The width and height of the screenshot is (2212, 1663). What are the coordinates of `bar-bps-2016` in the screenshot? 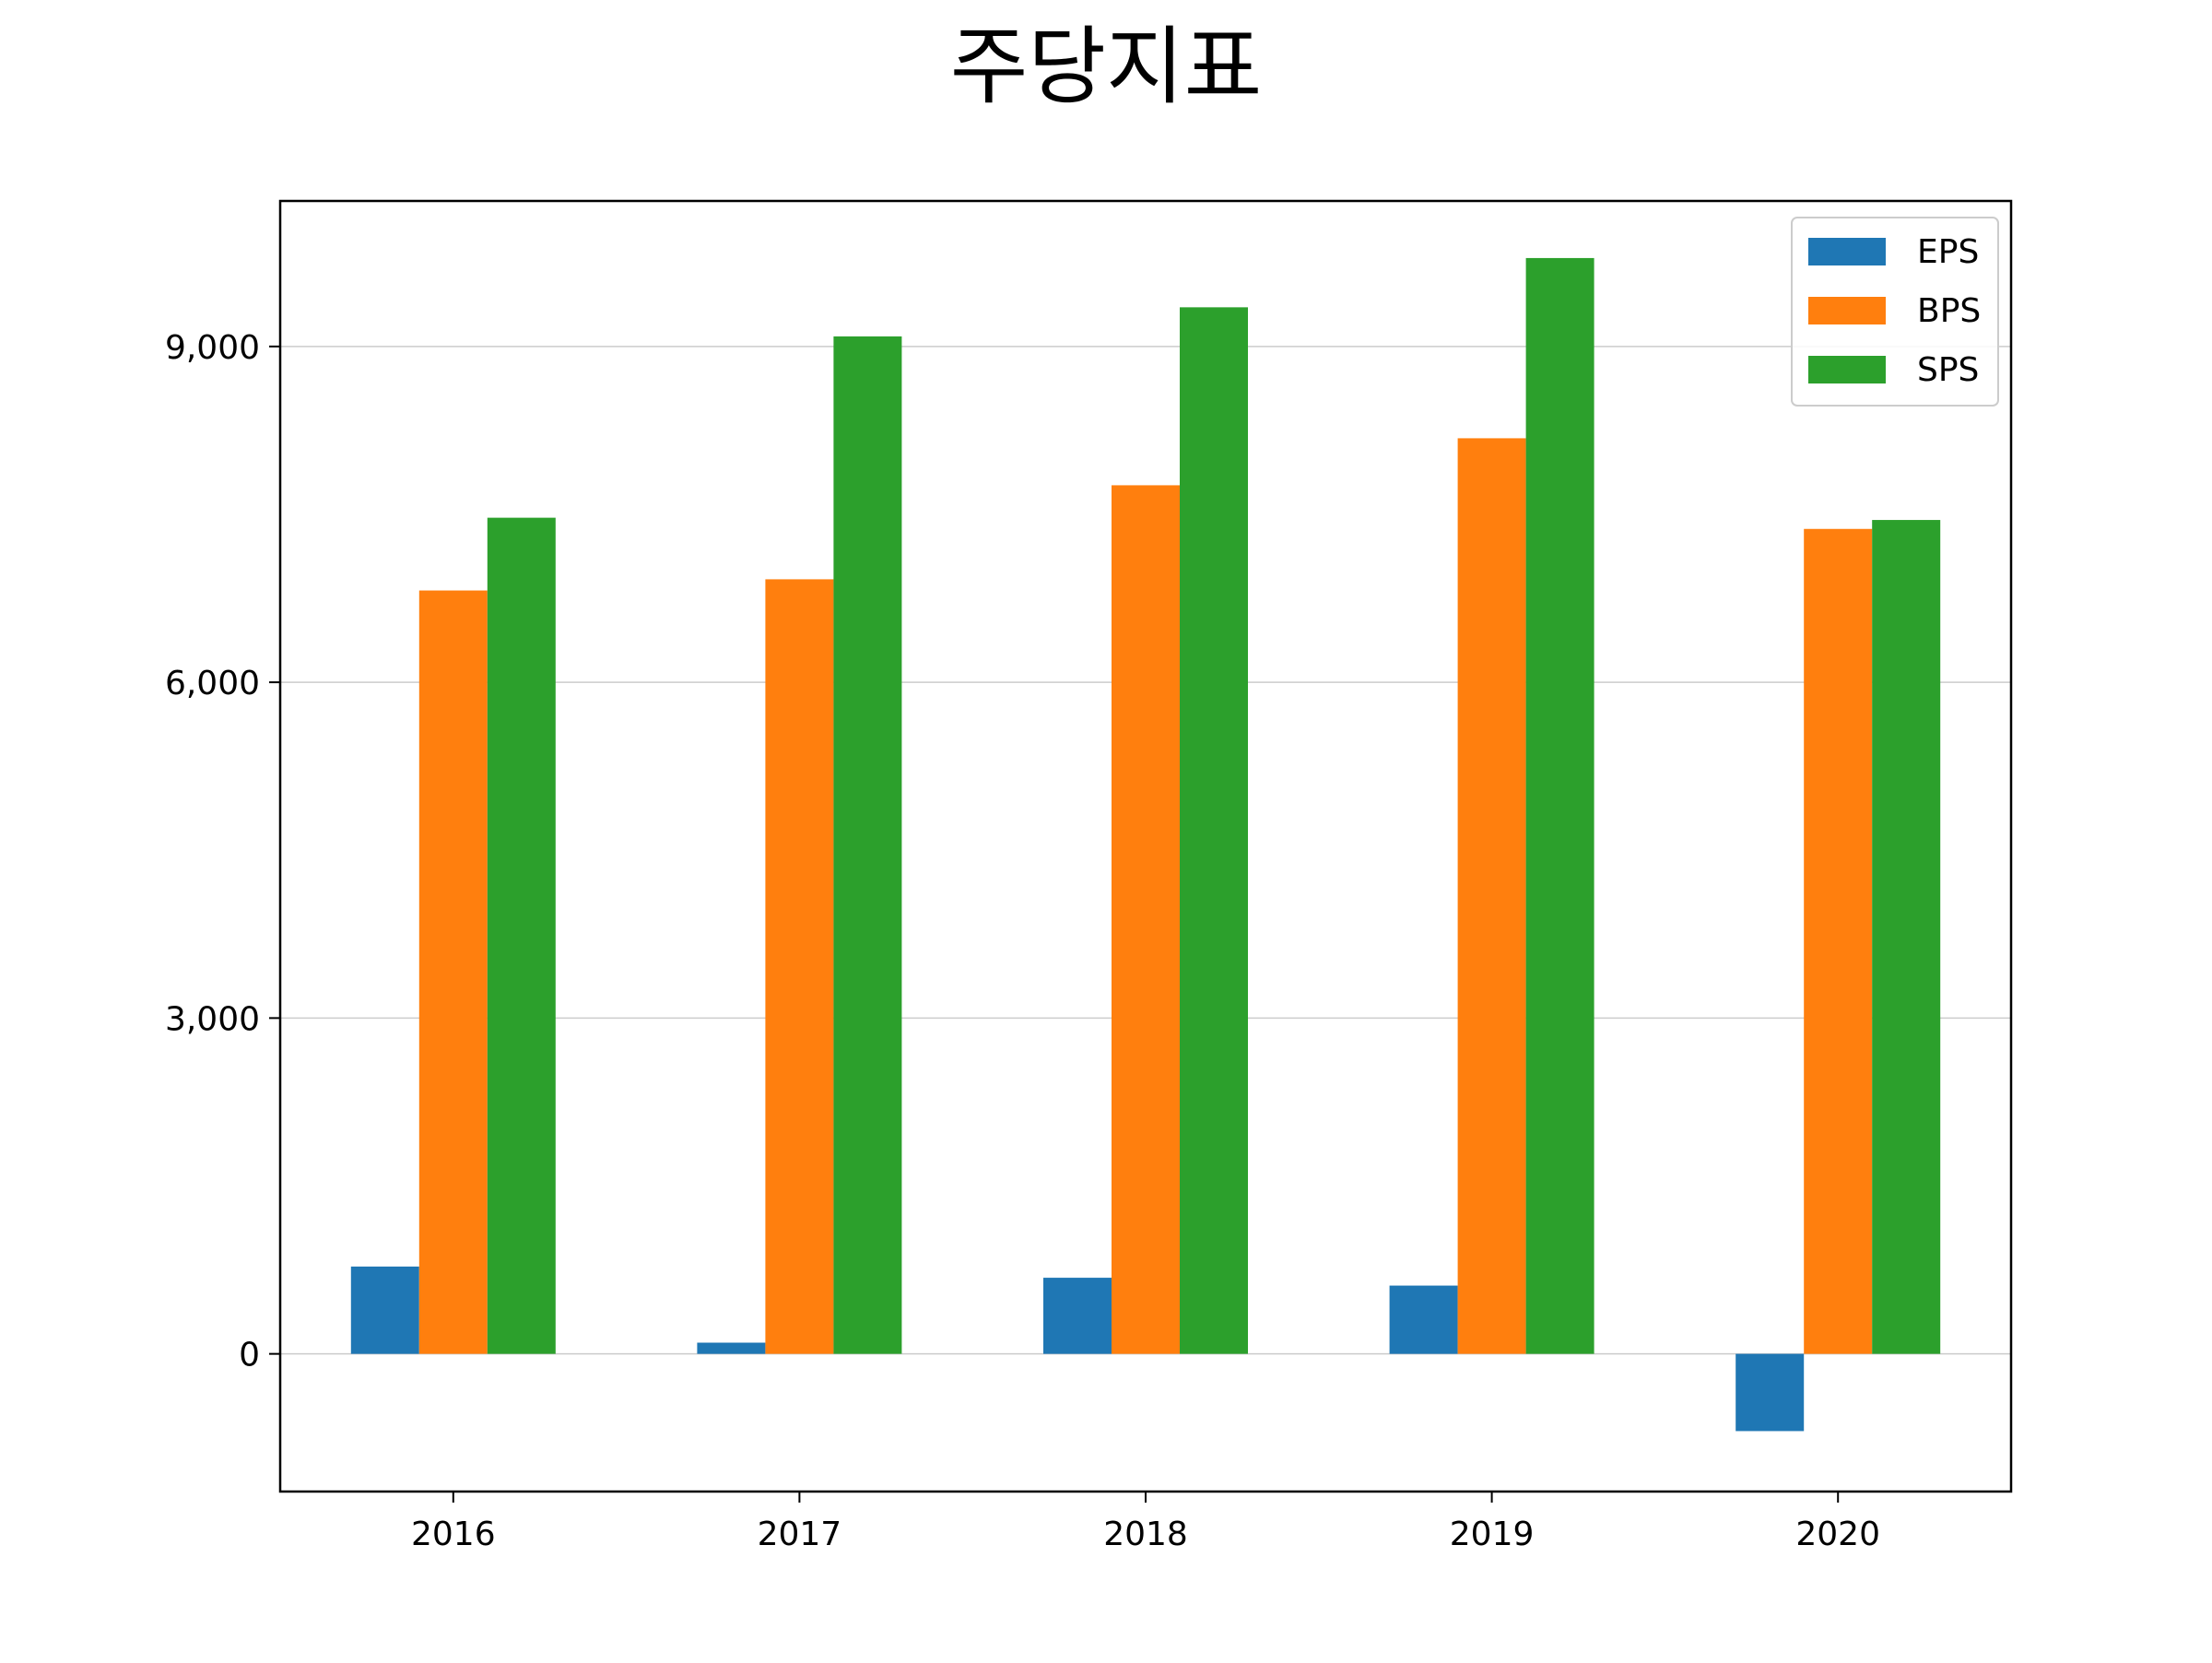 It's located at (453, 972).